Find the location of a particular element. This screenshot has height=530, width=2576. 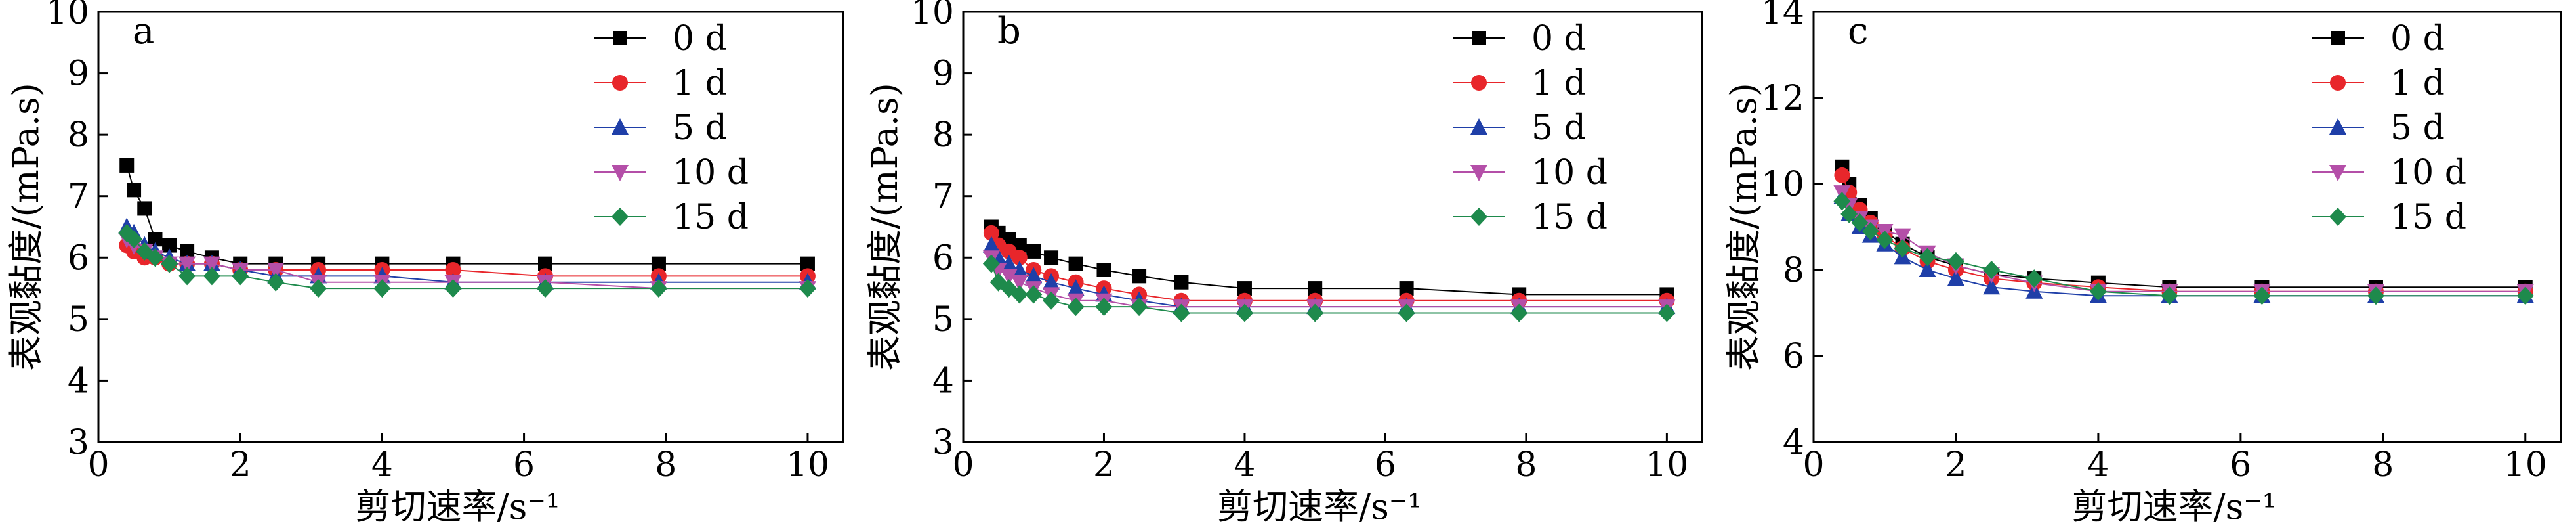

chart-a-x-tick-label: 2 is located at coordinates (241, 465).